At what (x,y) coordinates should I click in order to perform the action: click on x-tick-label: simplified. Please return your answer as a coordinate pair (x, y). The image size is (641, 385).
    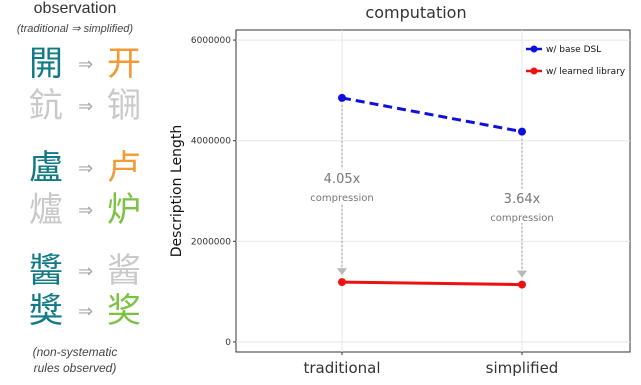
    Looking at the image, I should click on (522, 368).